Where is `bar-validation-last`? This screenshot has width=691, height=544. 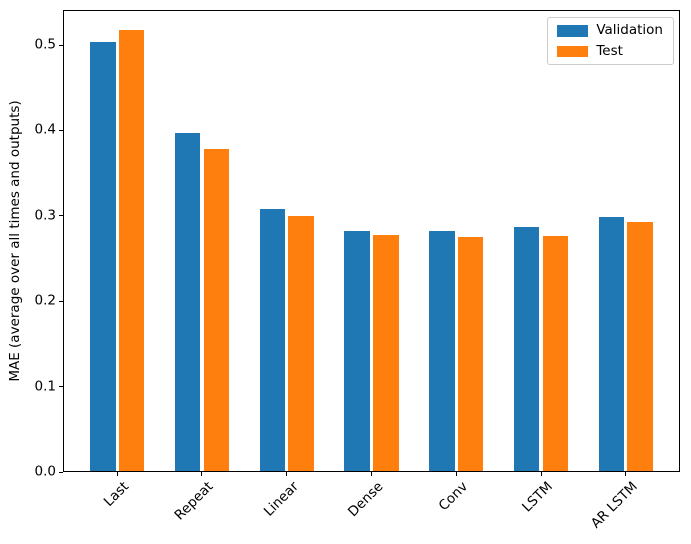 bar-validation-last is located at coordinates (103, 256).